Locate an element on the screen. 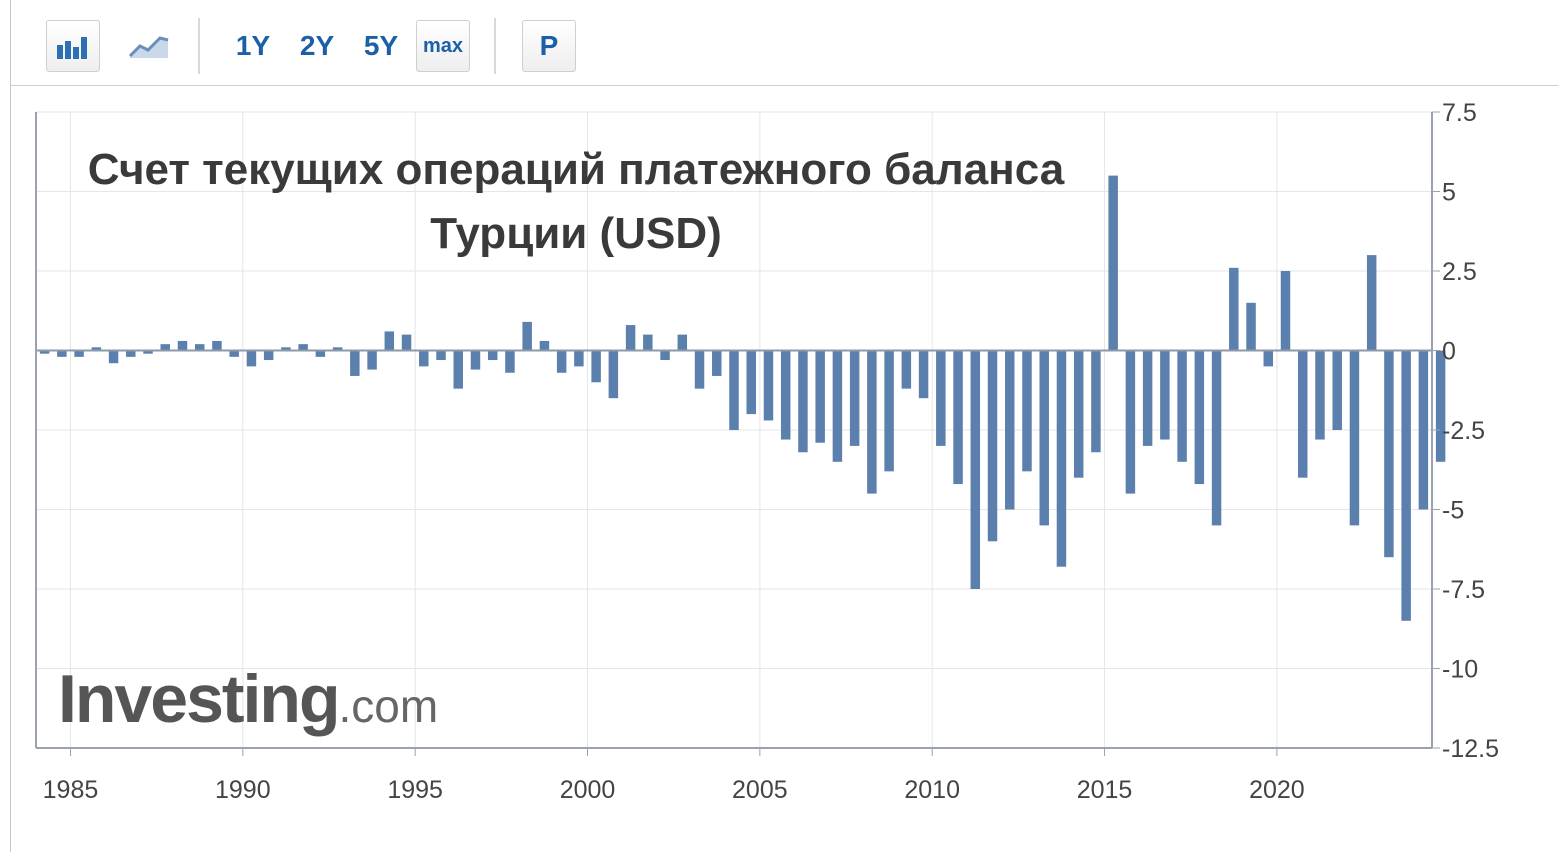 This screenshot has width=1558, height=852. bar-chart-button is located at coordinates (73, 46).